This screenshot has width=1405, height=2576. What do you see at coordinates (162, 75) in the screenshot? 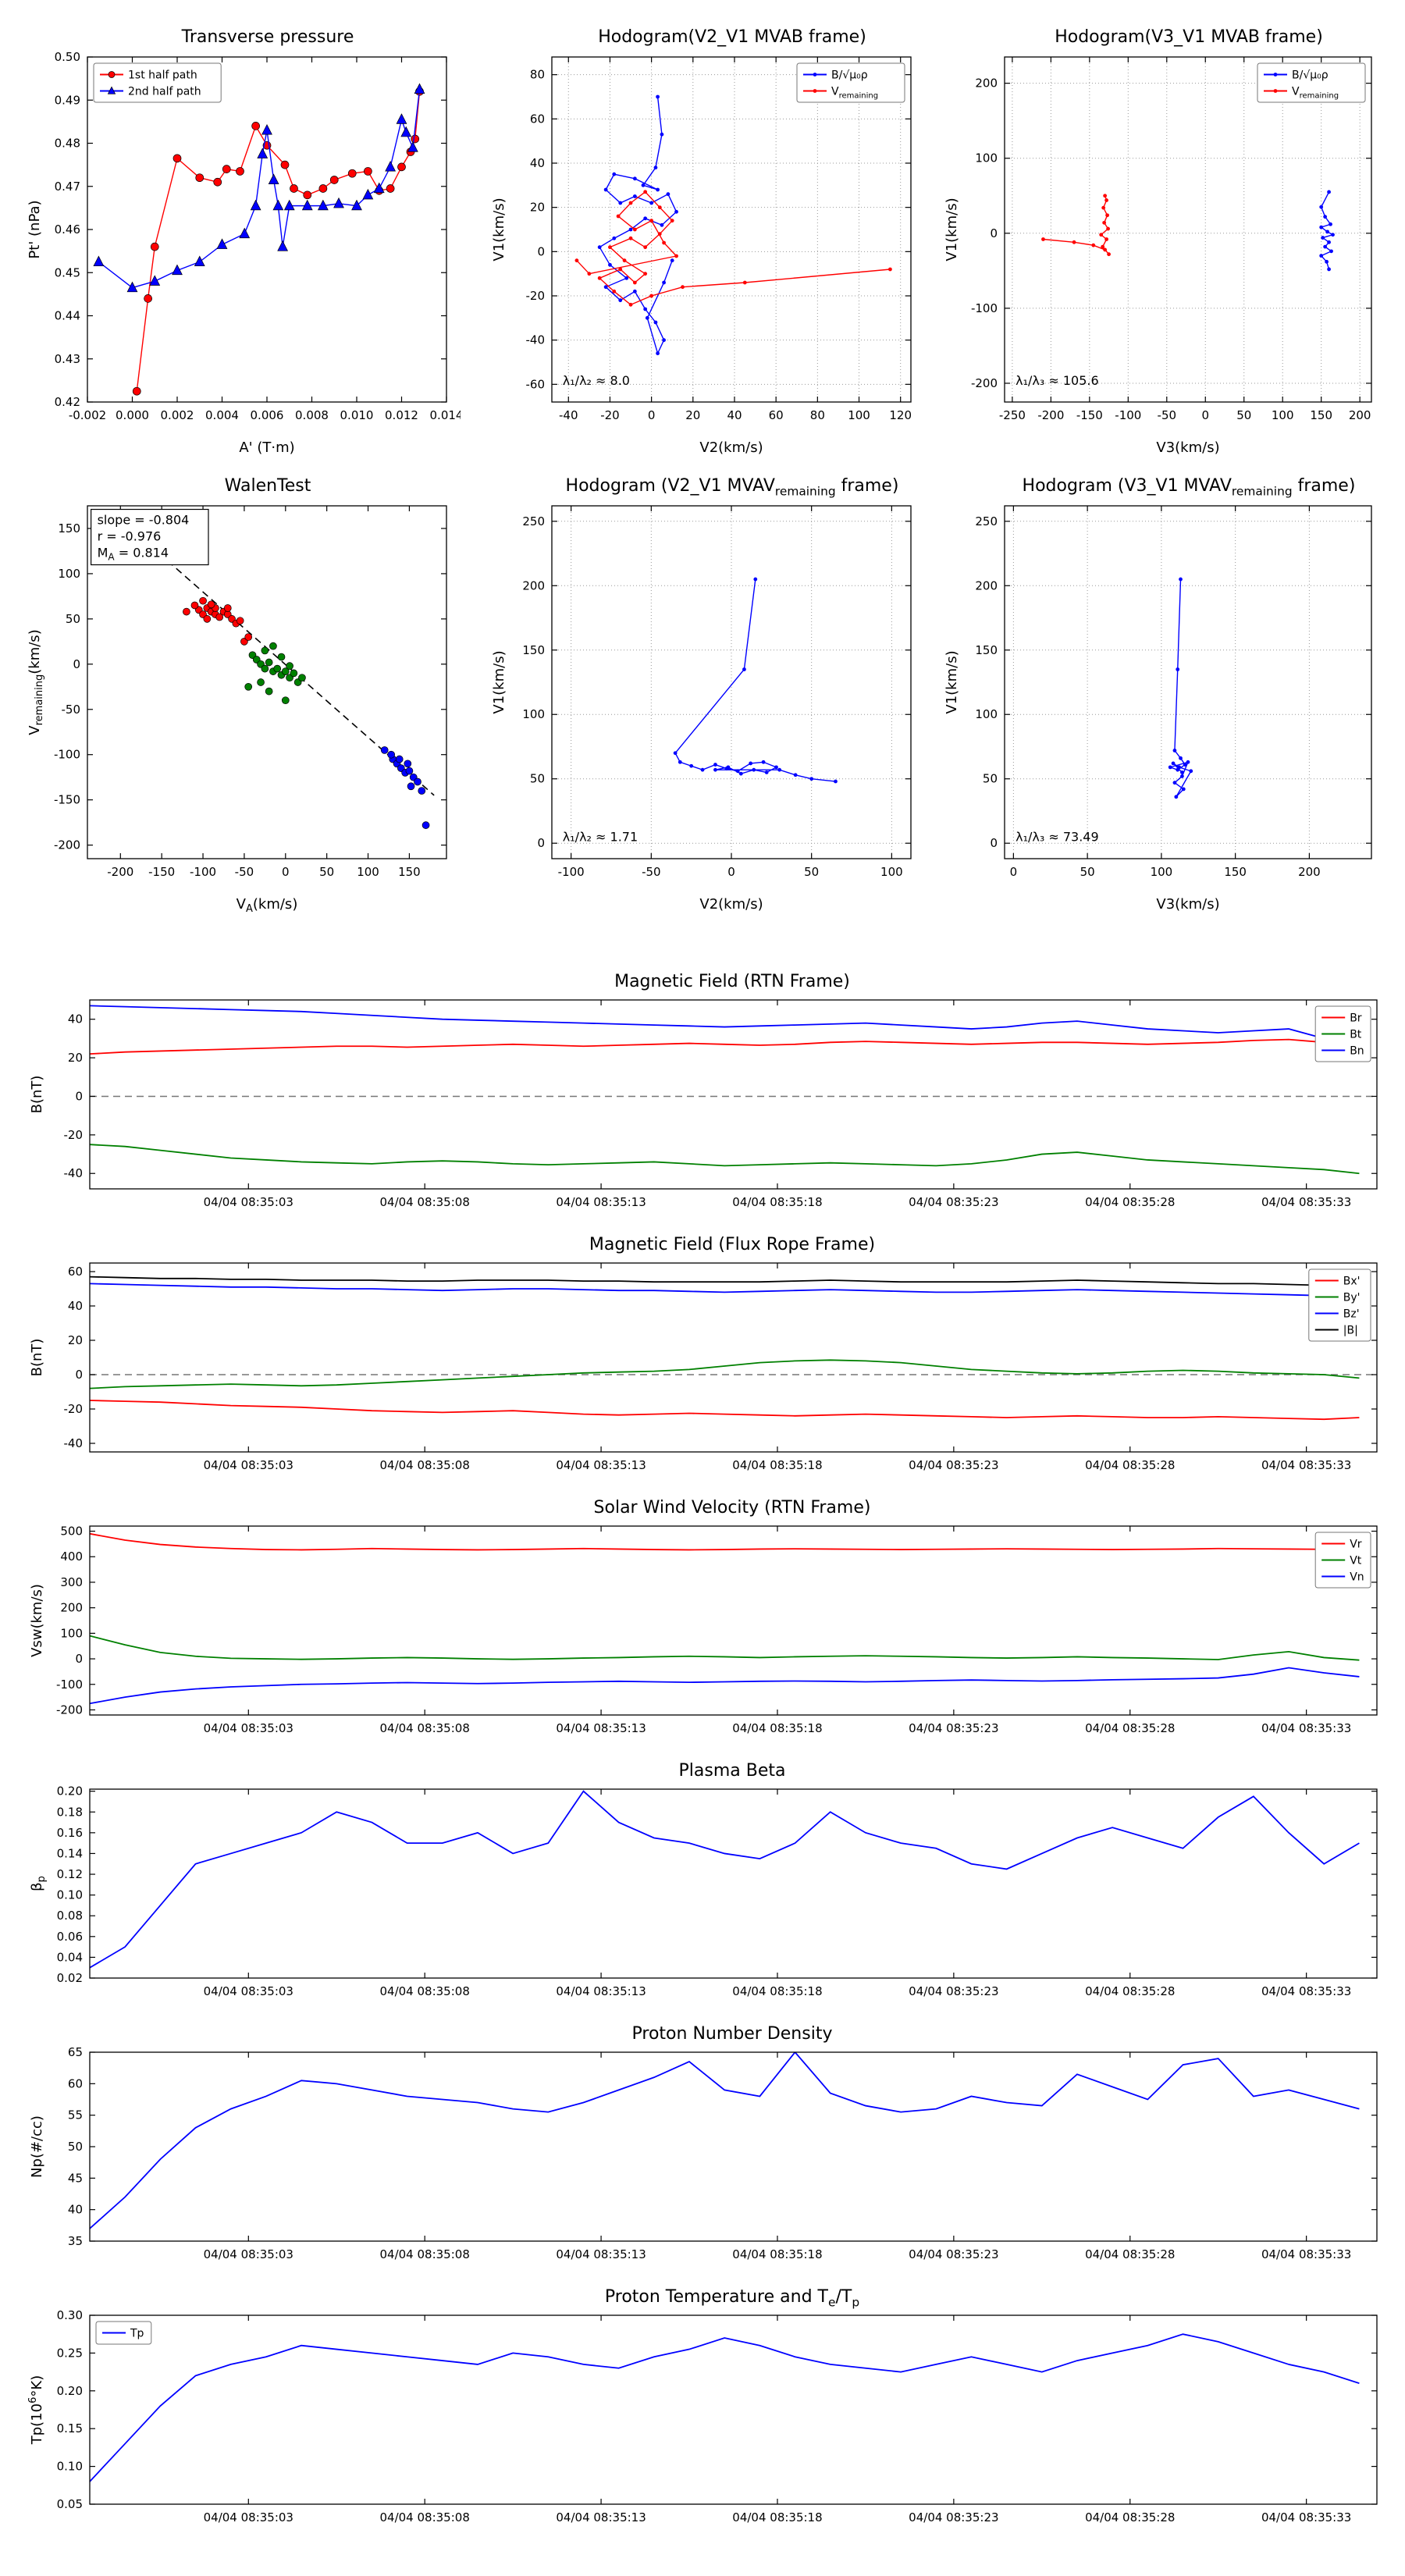
I see `svg-text: 1st half path` at bounding box center [162, 75].